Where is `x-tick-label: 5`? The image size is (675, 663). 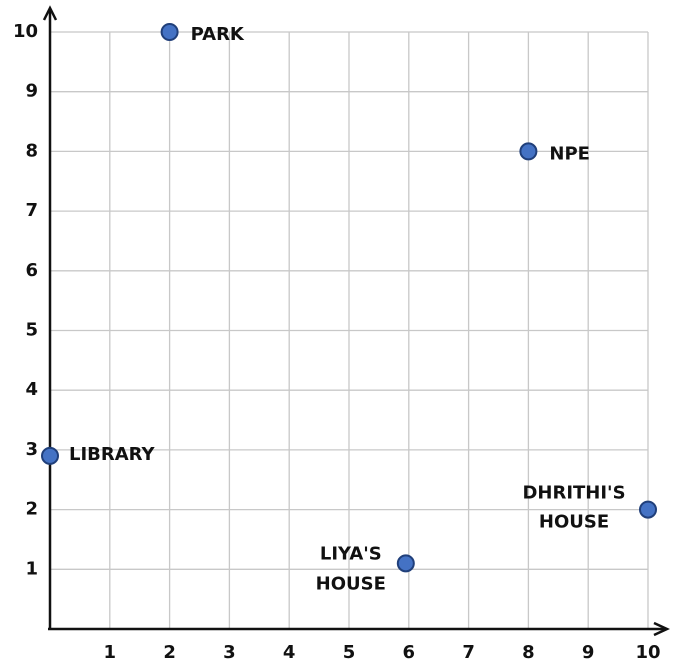
x-tick-label: 5 is located at coordinates (349, 652).